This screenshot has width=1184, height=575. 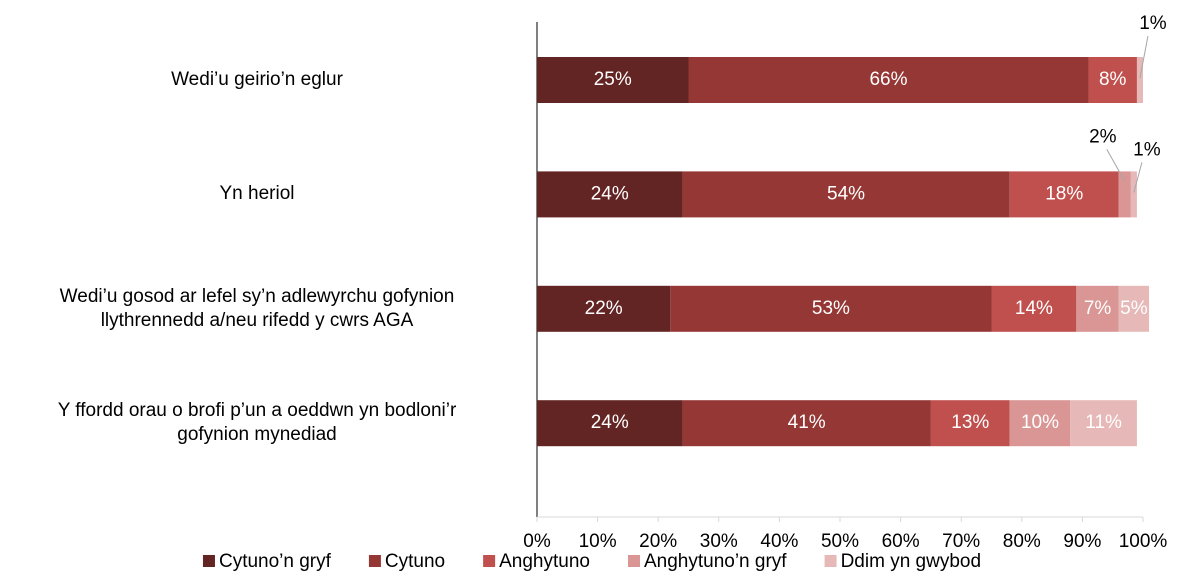 What do you see at coordinates (911, 561) in the screenshot?
I see `legend-label: Ddim yn gwybod` at bounding box center [911, 561].